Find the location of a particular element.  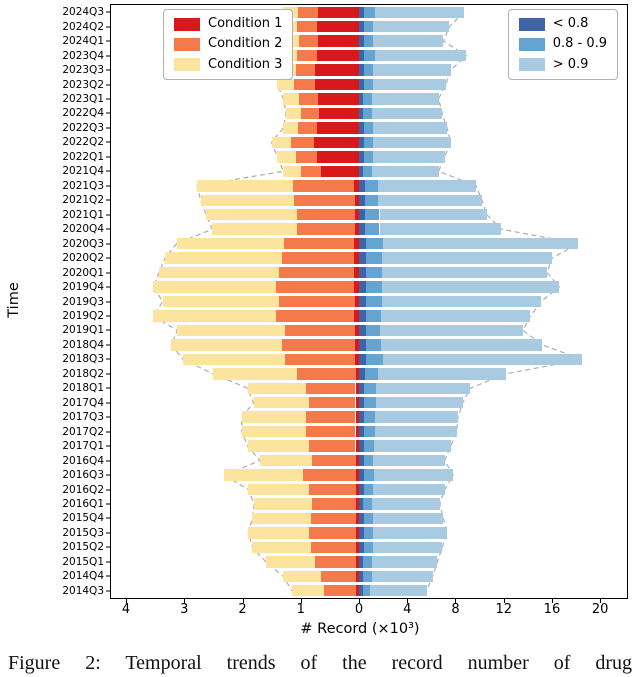

y-tick-label: 2020Q4 is located at coordinates (83, 228).